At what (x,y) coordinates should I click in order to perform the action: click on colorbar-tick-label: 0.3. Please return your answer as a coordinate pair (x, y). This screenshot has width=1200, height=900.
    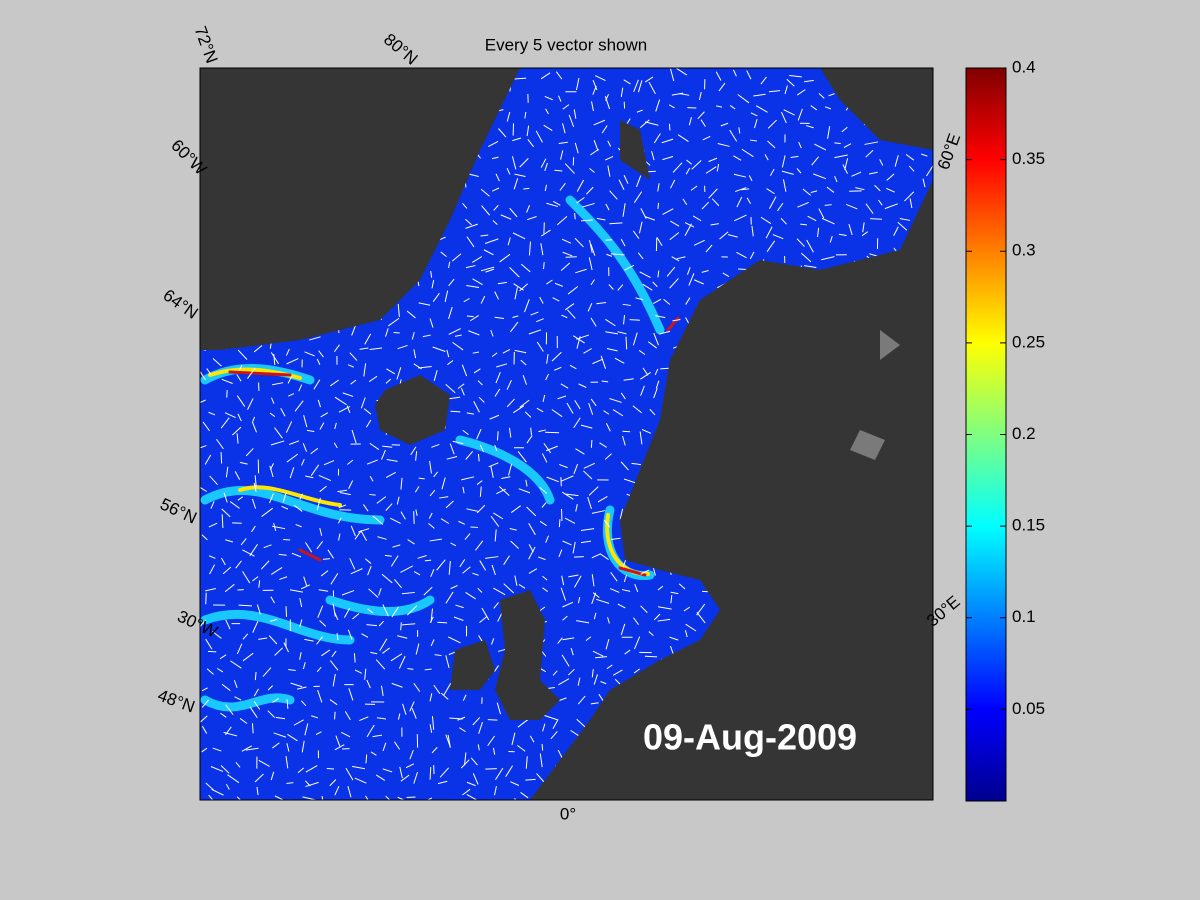
    Looking at the image, I should click on (1024, 250).